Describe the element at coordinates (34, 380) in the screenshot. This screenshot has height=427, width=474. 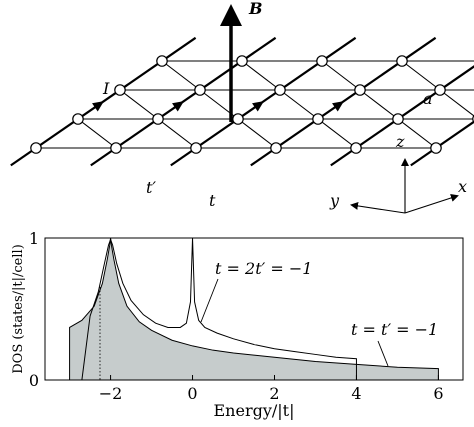
I see `y-tick-label: 0` at that location.